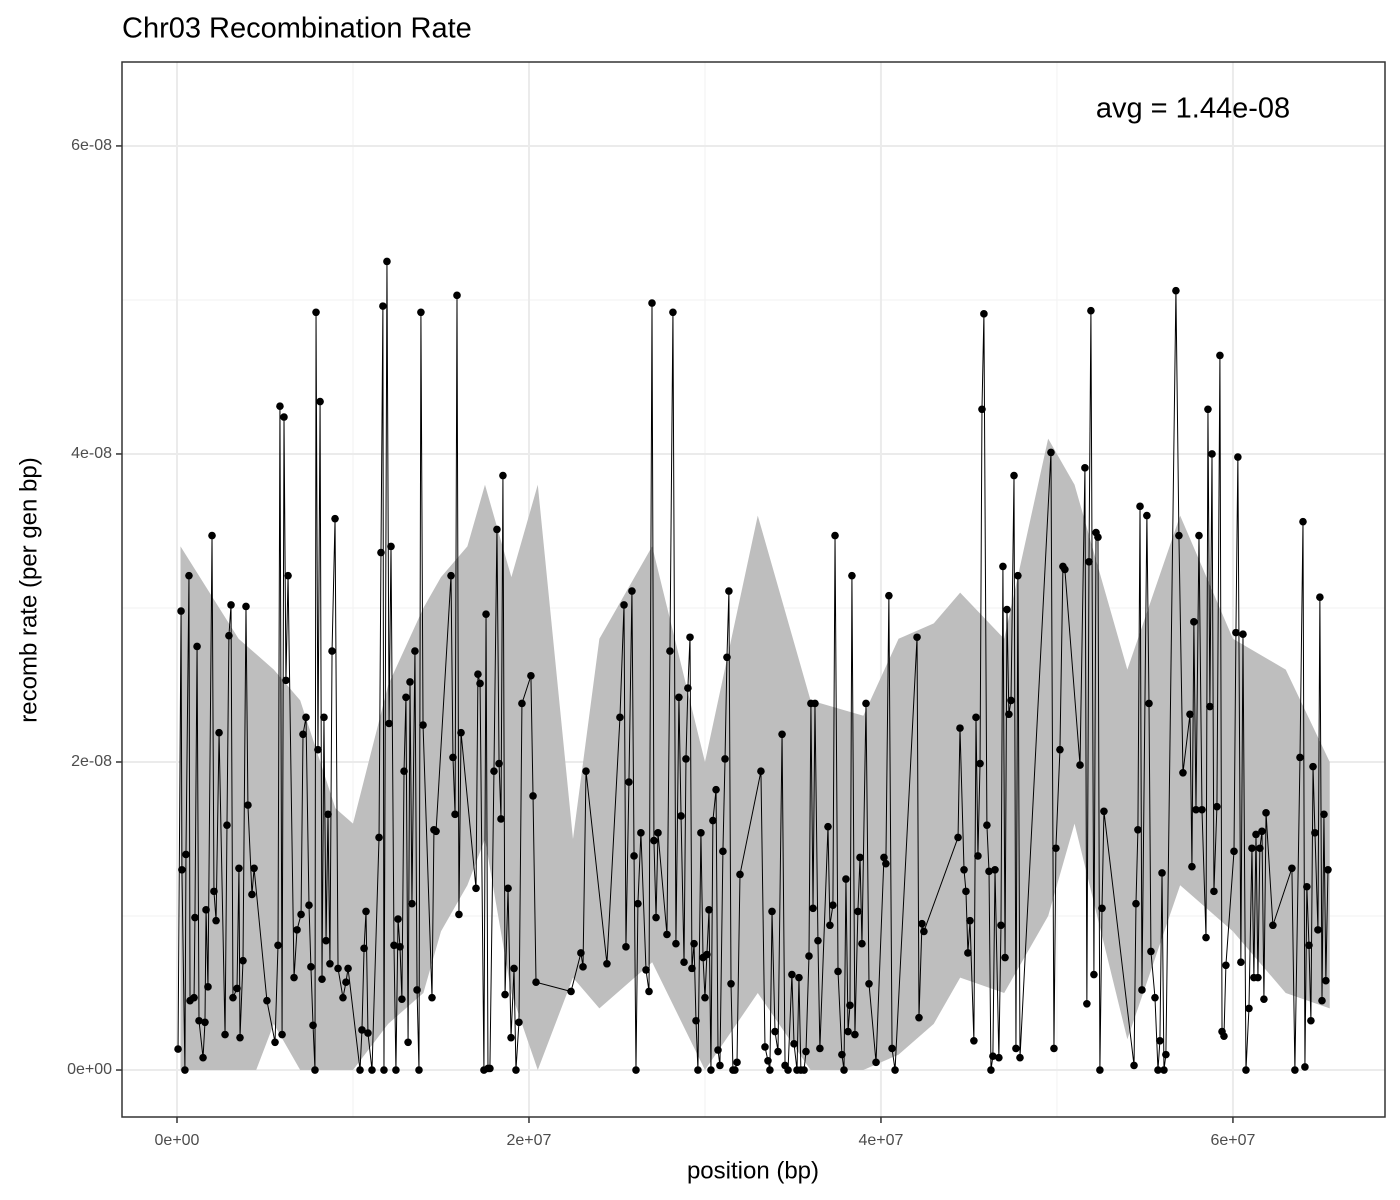  I want to click on x-axis-title: position (bp), so click(753, 1170).